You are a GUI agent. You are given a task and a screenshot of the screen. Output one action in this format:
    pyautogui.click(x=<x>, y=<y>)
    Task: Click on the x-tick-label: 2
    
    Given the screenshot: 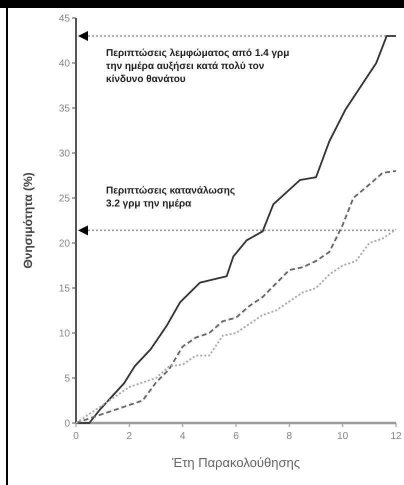 What is the action you would take?
    pyautogui.click(x=129, y=436)
    